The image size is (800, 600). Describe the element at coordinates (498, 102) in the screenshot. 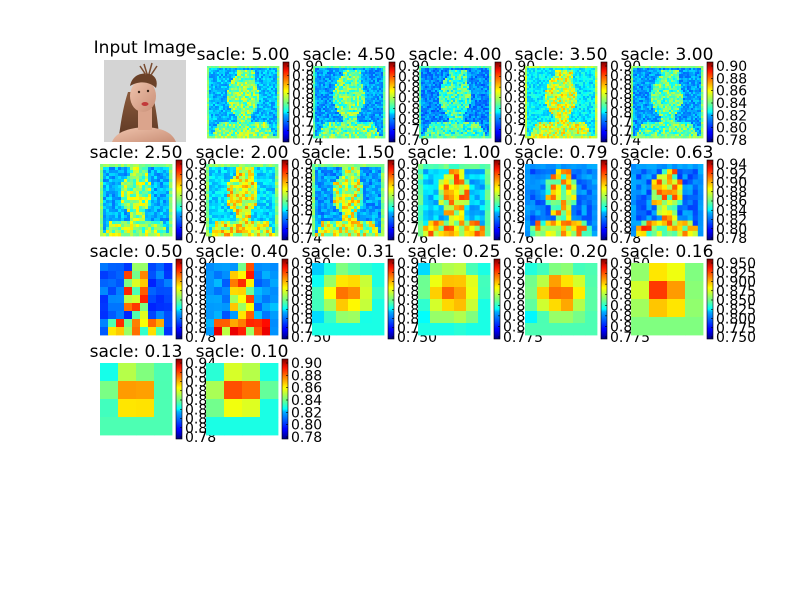

I see `colorbar` at that location.